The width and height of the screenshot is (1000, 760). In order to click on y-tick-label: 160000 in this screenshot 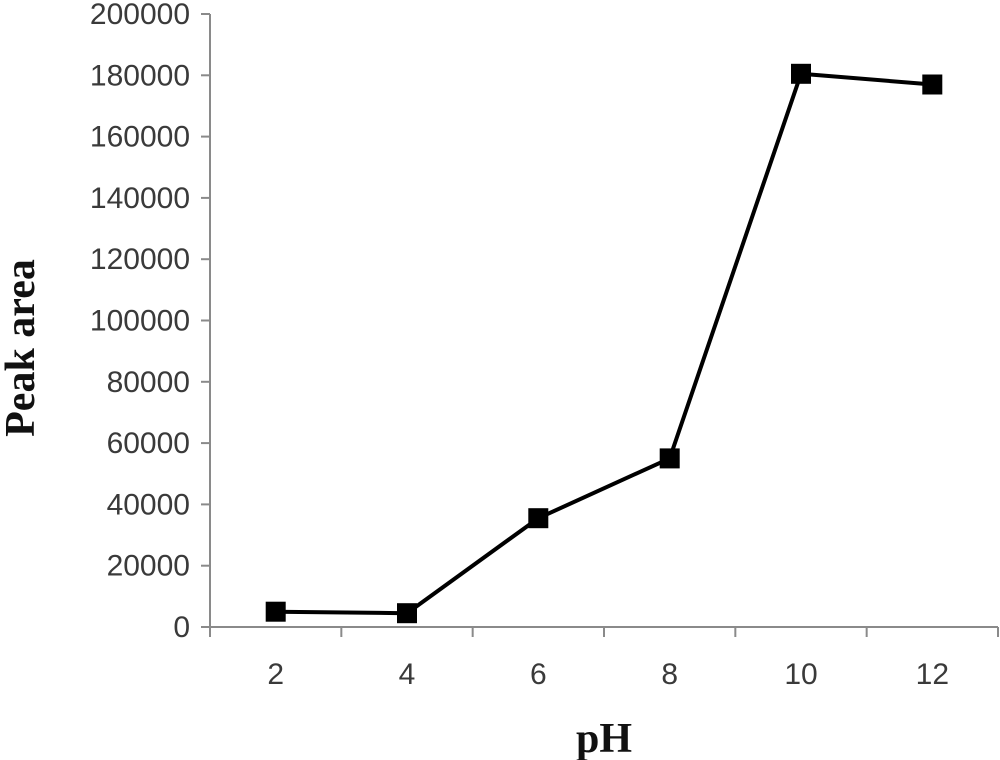, I will do `click(140, 137)`.